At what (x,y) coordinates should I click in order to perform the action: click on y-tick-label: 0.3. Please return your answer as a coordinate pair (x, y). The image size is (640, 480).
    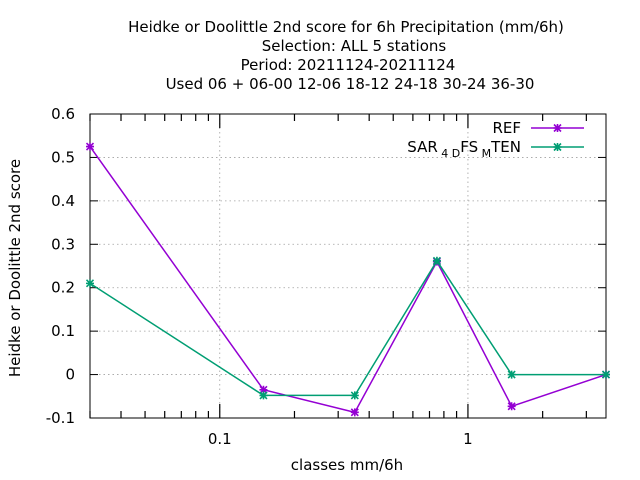
    Looking at the image, I should click on (63, 244).